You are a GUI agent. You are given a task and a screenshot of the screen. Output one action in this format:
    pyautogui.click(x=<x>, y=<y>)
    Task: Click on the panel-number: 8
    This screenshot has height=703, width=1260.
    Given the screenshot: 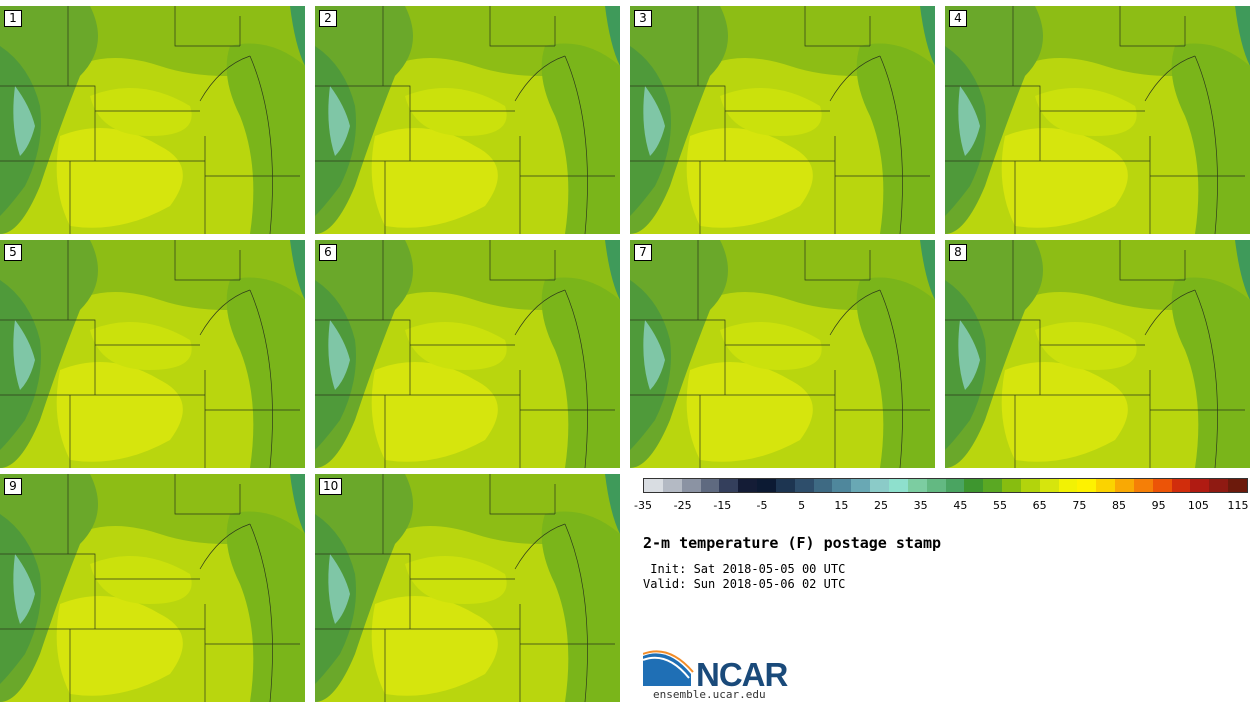 What is the action you would take?
    pyautogui.click(x=958, y=252)
    